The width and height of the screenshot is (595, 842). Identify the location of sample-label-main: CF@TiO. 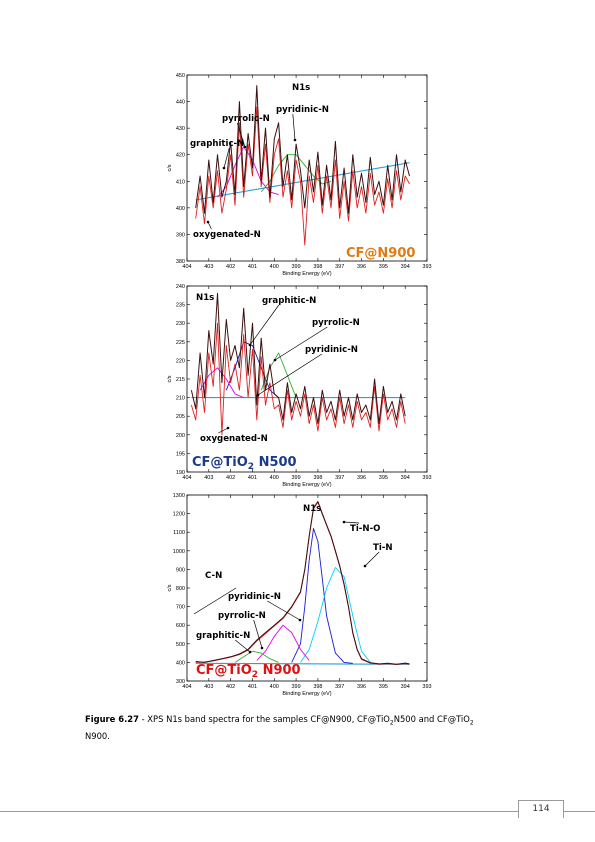
(224, 670).